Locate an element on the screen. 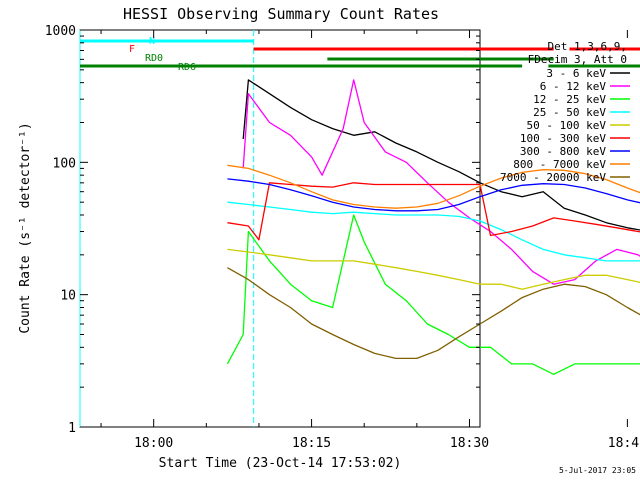 The width and height of the screenshot is (640, 480). legend-entry-label: 100 - 300 keV is located at coordinates (563, 138).